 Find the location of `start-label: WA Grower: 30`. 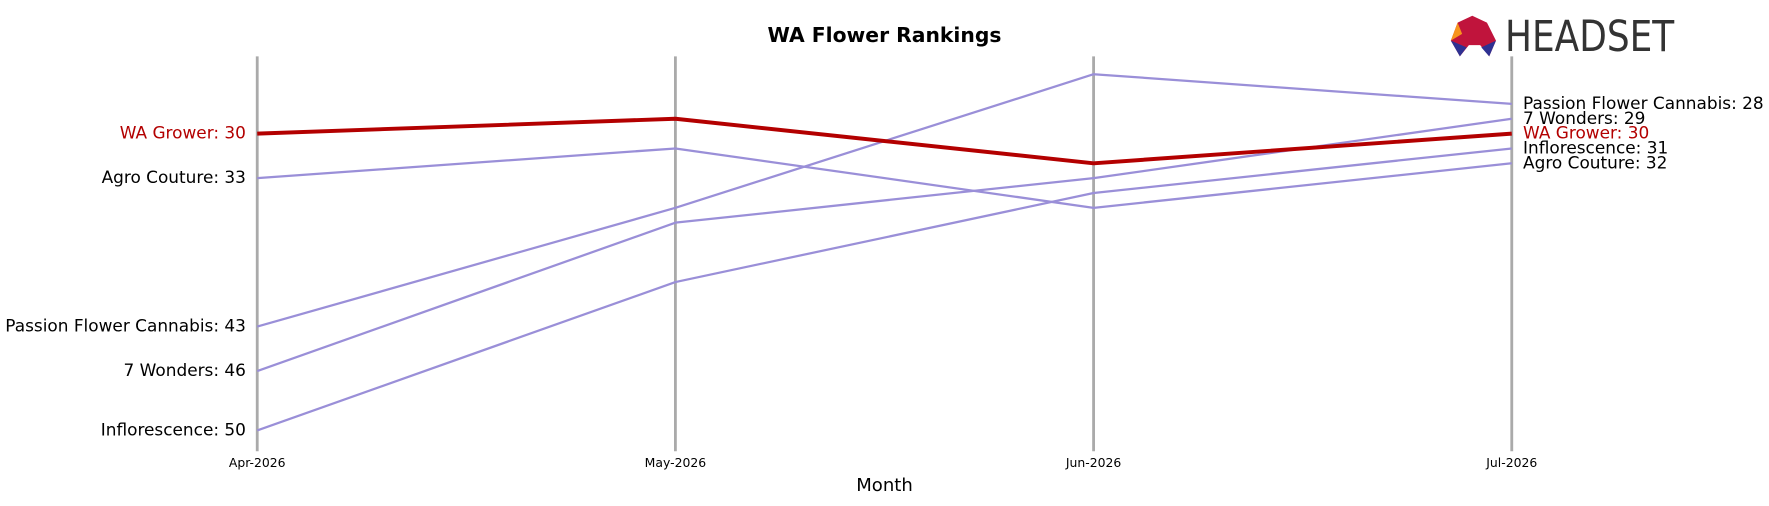

start-label: WA Grower: 30 is located at coordinates (183, 133).